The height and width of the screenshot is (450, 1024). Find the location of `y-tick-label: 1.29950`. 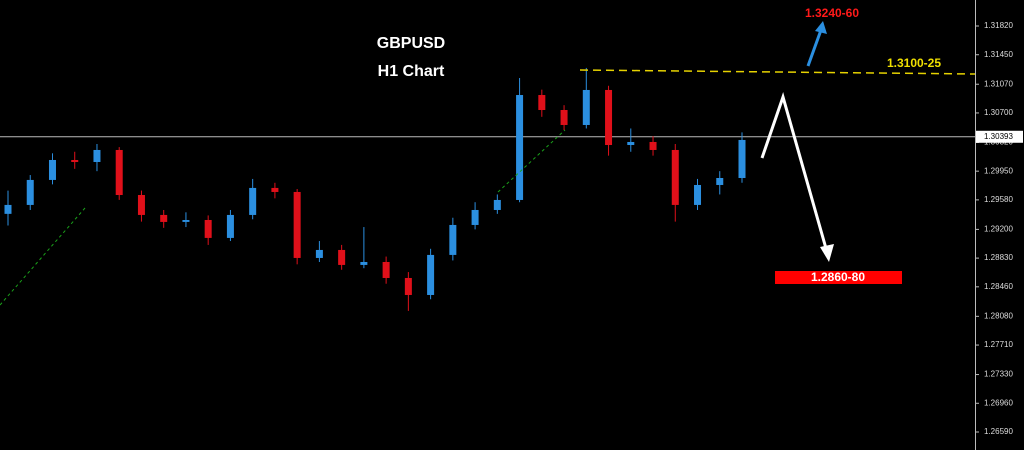

y-tick-label: 1.29950 is located at coordinates (998, 170).